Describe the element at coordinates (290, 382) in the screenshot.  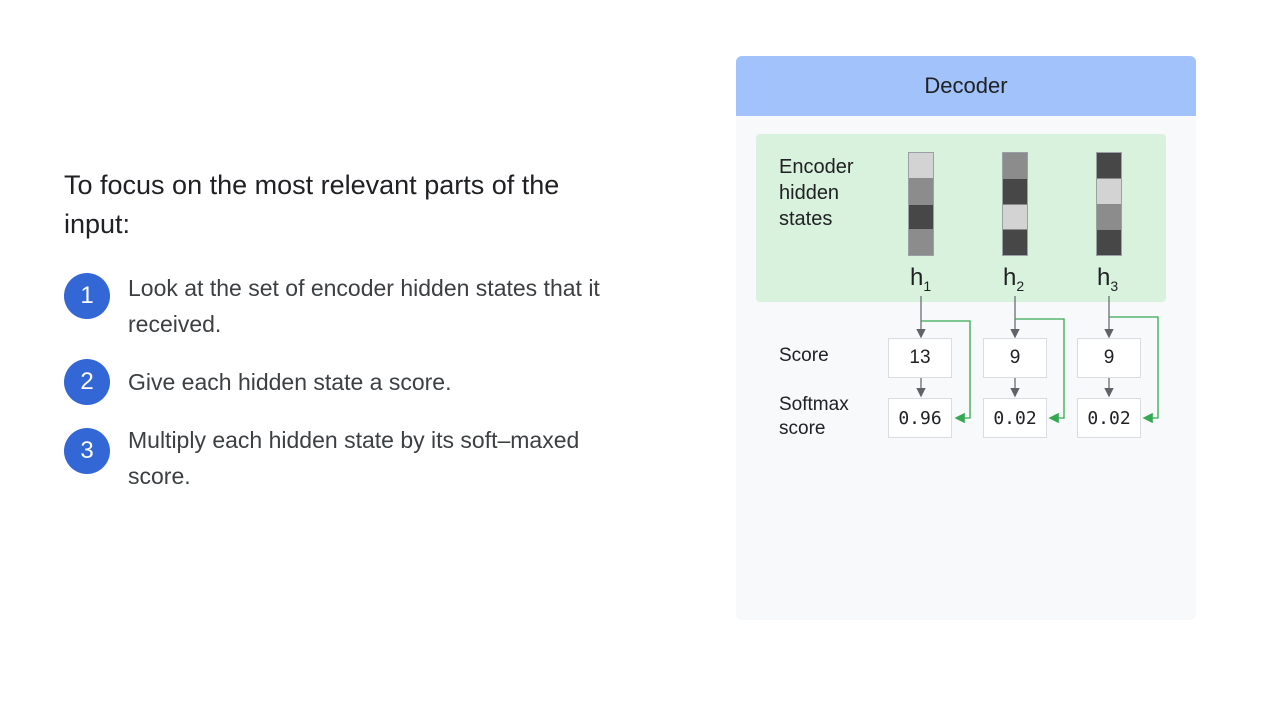
I see `step-text: Give each hidden state a score.` at that location.